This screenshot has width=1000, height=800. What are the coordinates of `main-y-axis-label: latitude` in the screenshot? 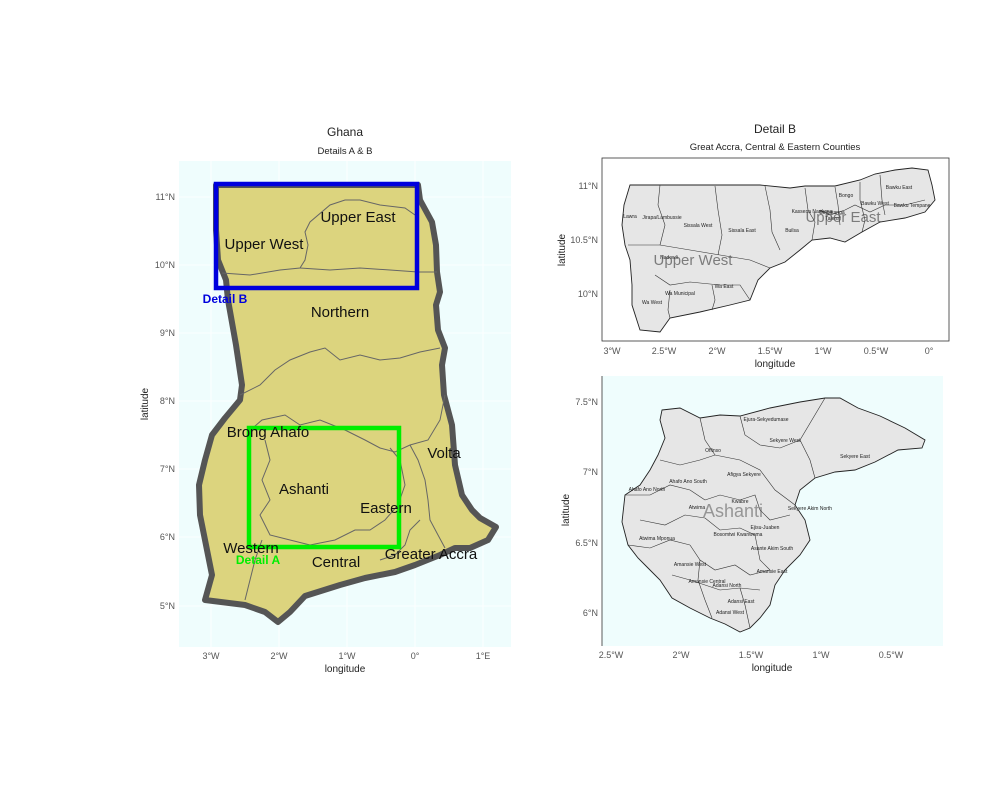 It's located at (145, 403).